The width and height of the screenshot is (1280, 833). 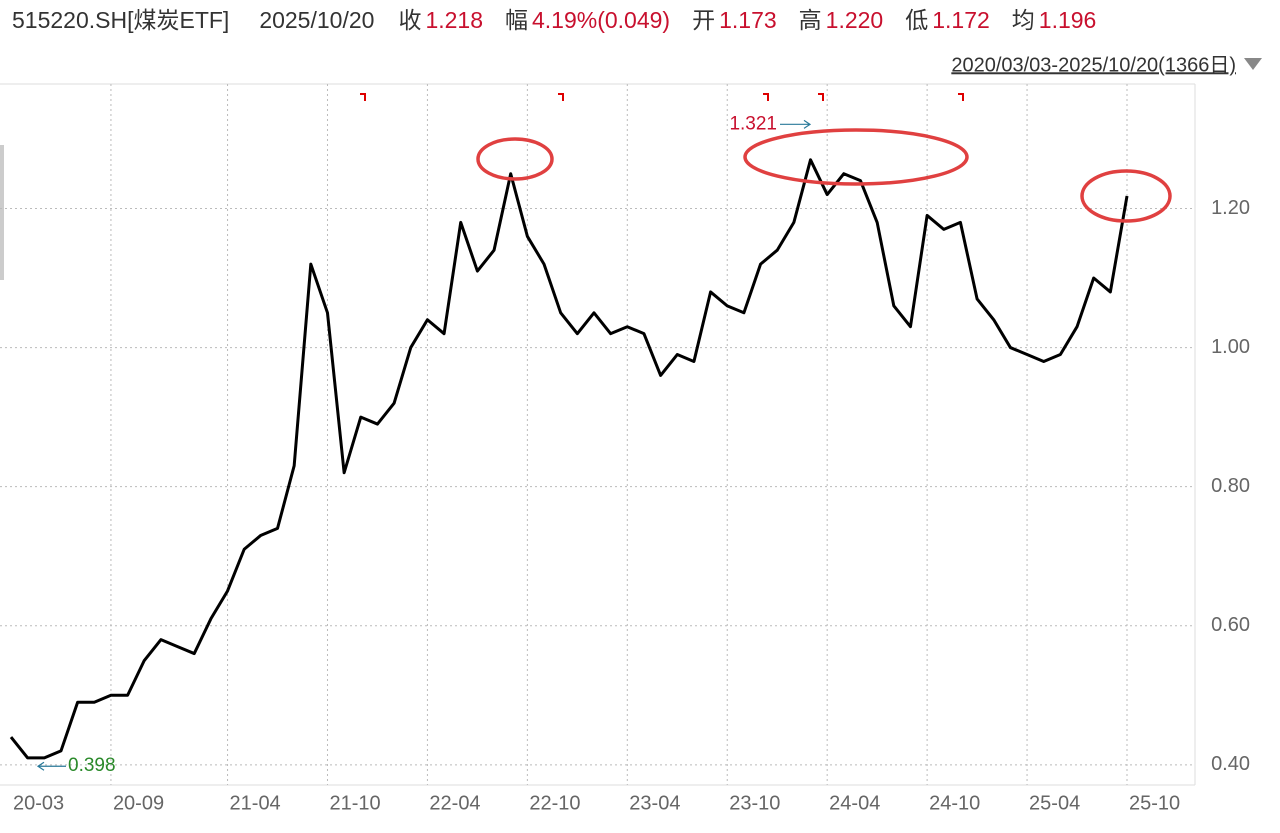 I want to click on min-arrow, so click(x=51, y=766).